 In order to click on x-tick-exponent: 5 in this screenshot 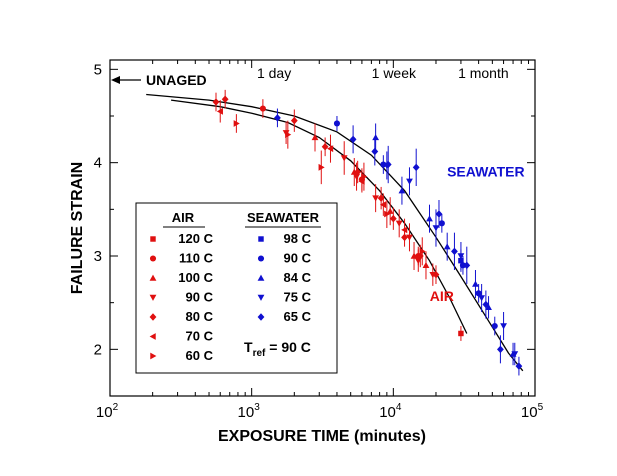, I will do `click(541, 407)`.